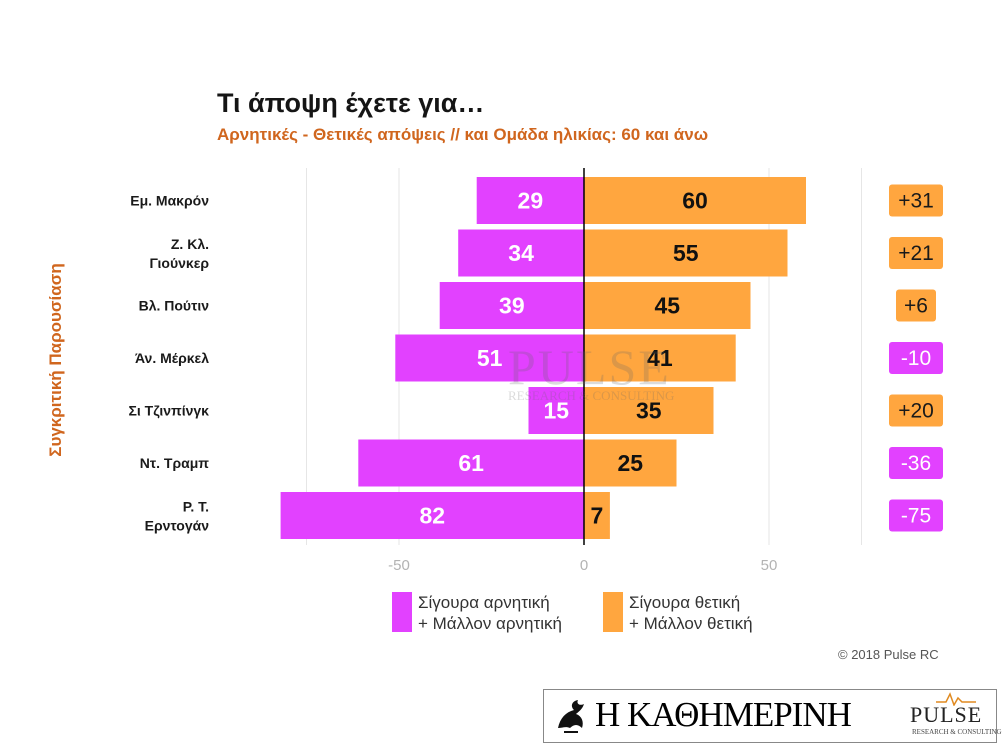 The height and width of the screenshot is (750, 1007). I want to click on x-tick-label: -50, so click(399, 565).